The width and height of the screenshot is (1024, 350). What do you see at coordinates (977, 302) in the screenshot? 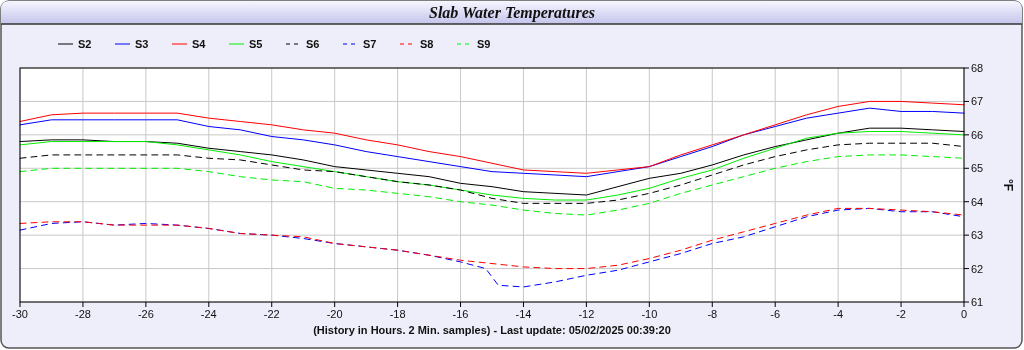
I see `y-tick-label: 61` at bounding box center [977, 302].